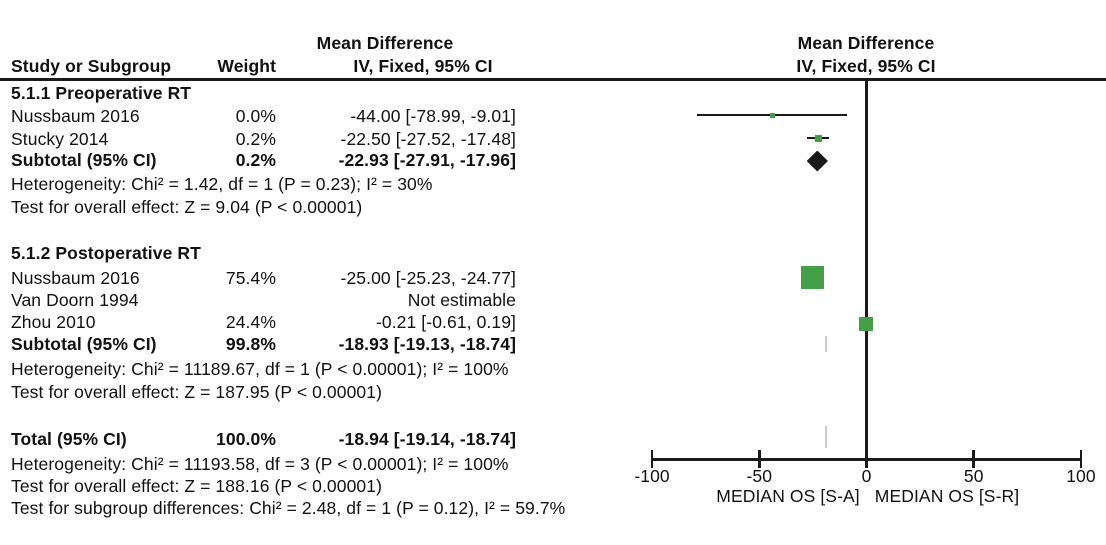 The width and height of the screenshot is (1106, 545). I want to click on section-title: 5.1.1 Preoperative RT, so click(101, 93).